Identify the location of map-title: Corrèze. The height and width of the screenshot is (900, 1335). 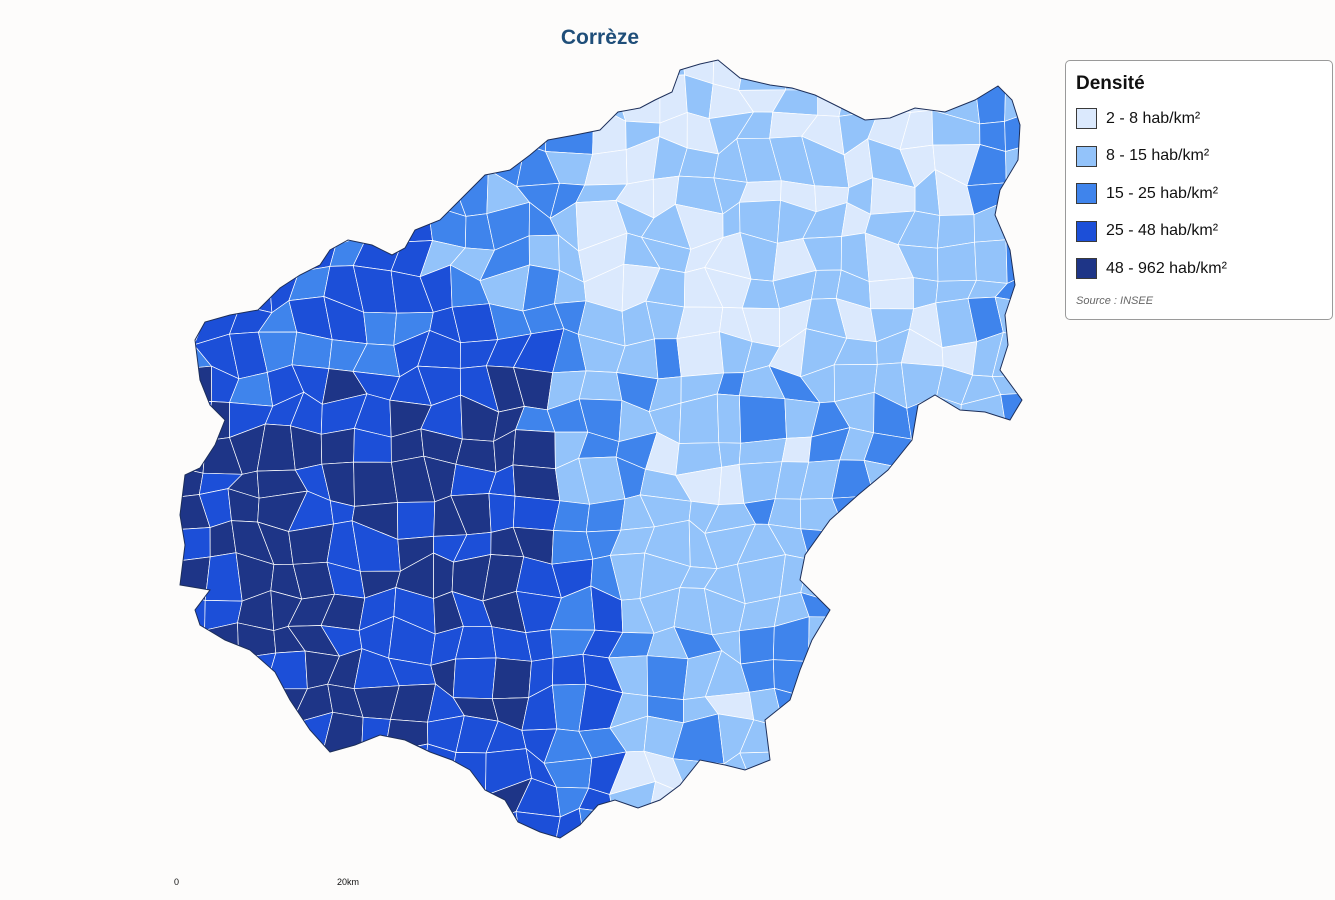
(600, 37).